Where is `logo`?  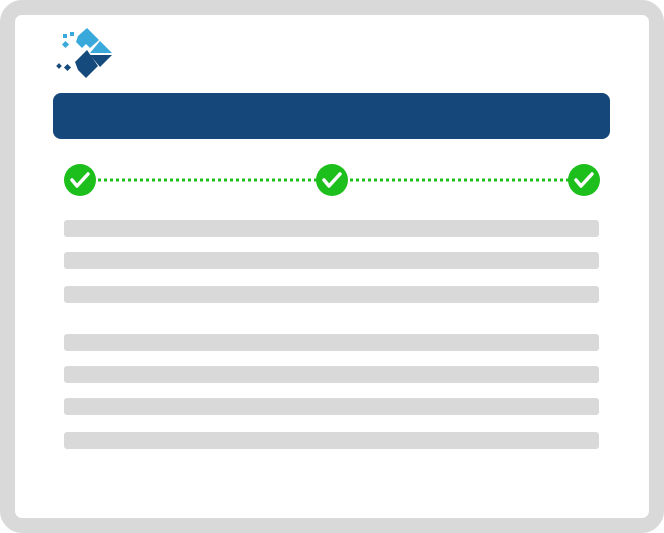 logo is located at coordinates (84, 53).